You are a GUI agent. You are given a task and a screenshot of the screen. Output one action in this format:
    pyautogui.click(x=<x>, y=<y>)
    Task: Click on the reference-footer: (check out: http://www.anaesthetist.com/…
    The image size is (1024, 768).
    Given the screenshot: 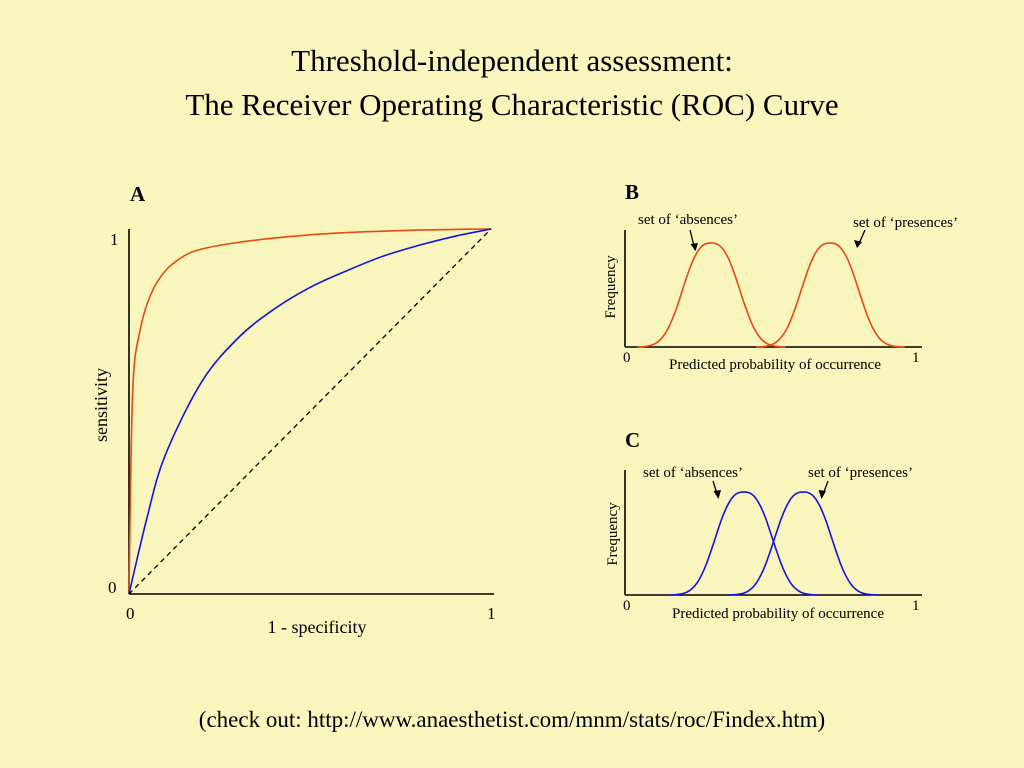 What is the action you would take?
    pyautogui.click(x=512, y=719)
    